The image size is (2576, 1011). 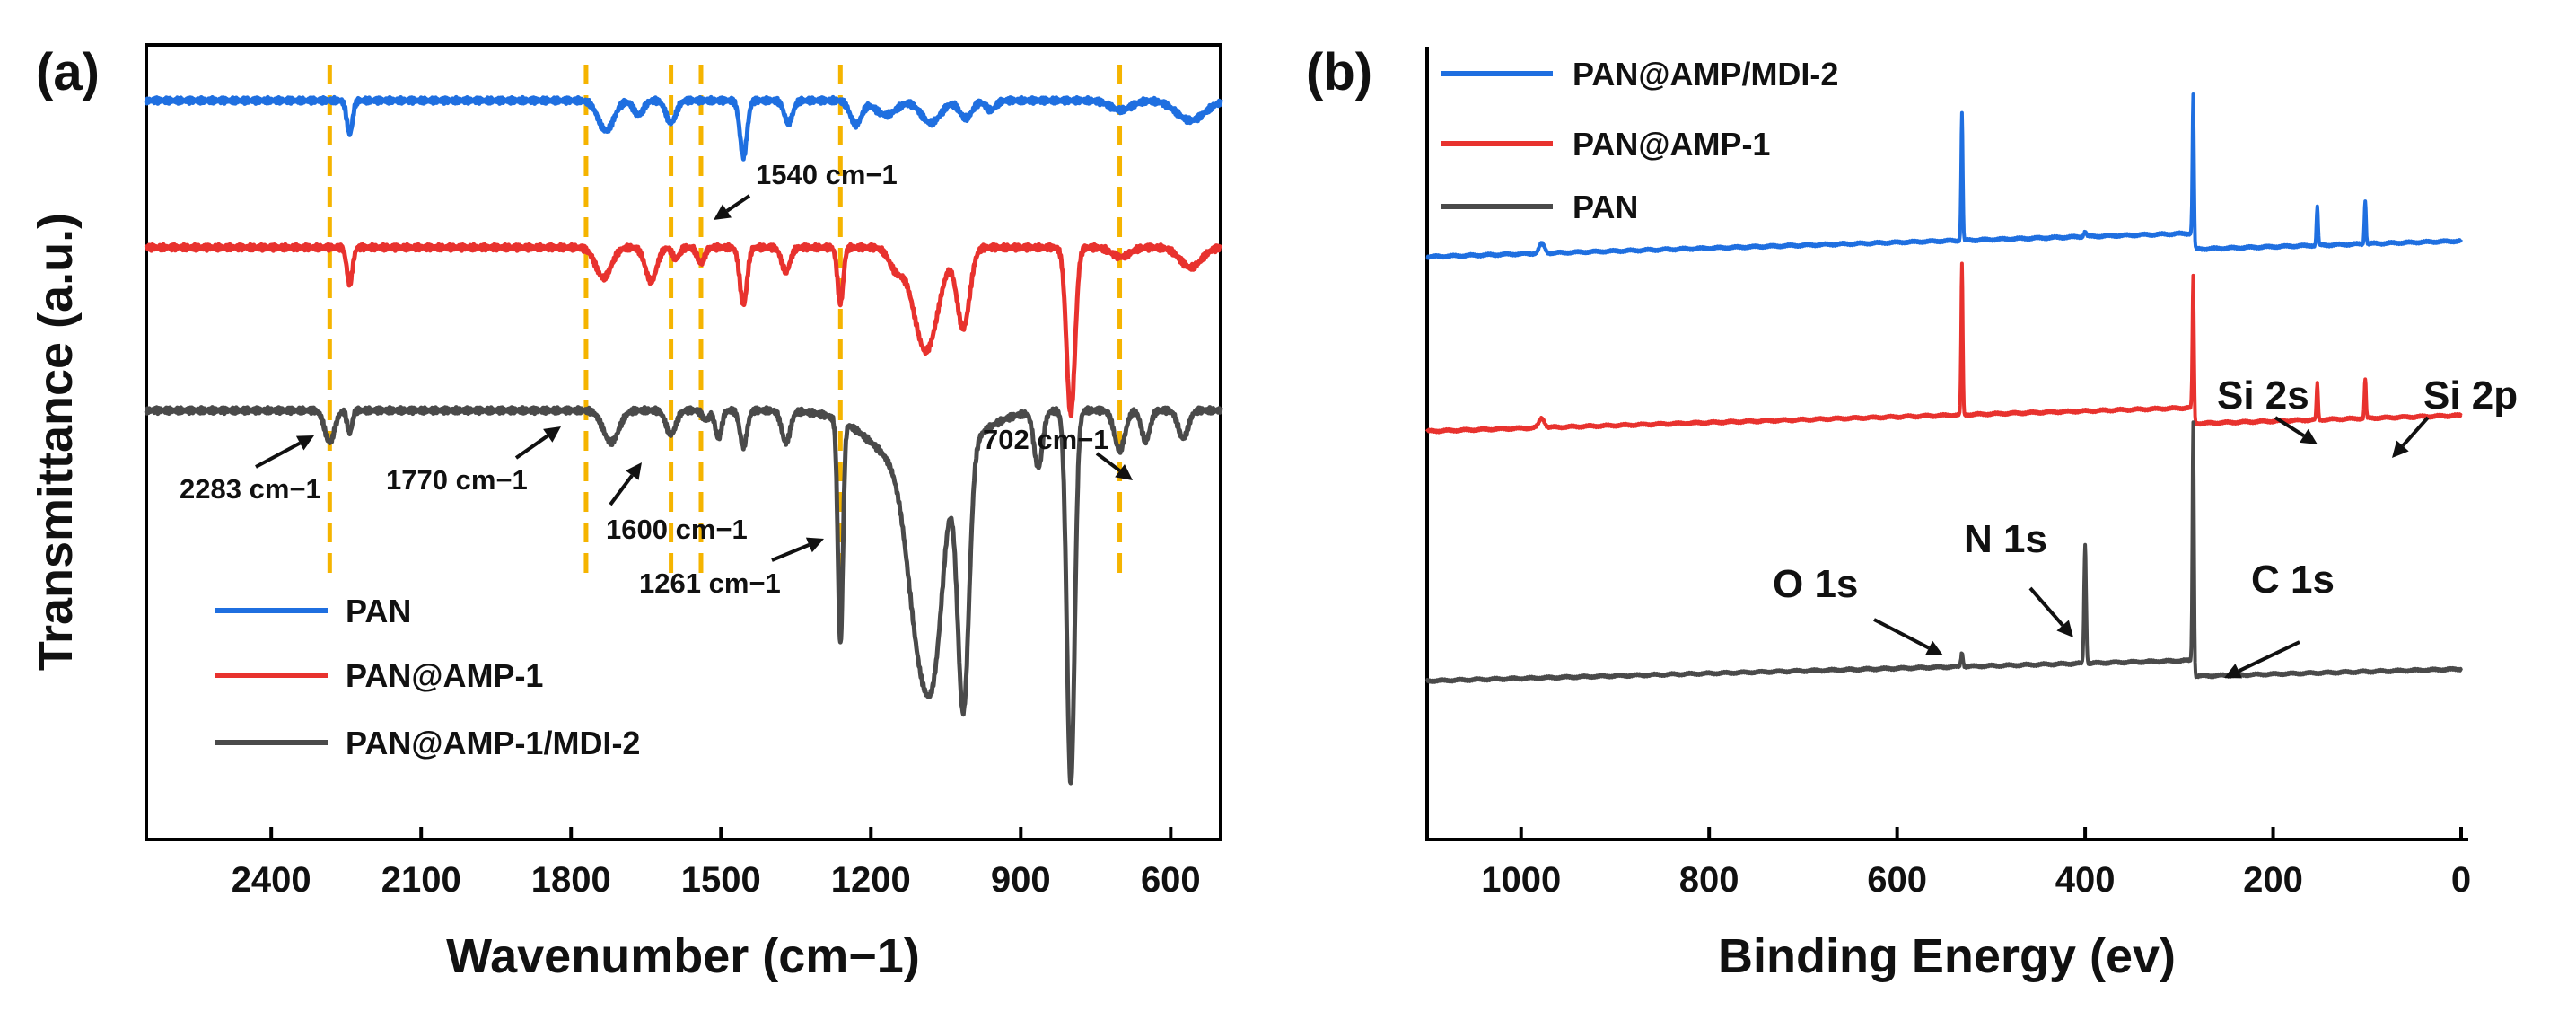 I want to click on panel-a-label: (a), so click(x=68, y=72).